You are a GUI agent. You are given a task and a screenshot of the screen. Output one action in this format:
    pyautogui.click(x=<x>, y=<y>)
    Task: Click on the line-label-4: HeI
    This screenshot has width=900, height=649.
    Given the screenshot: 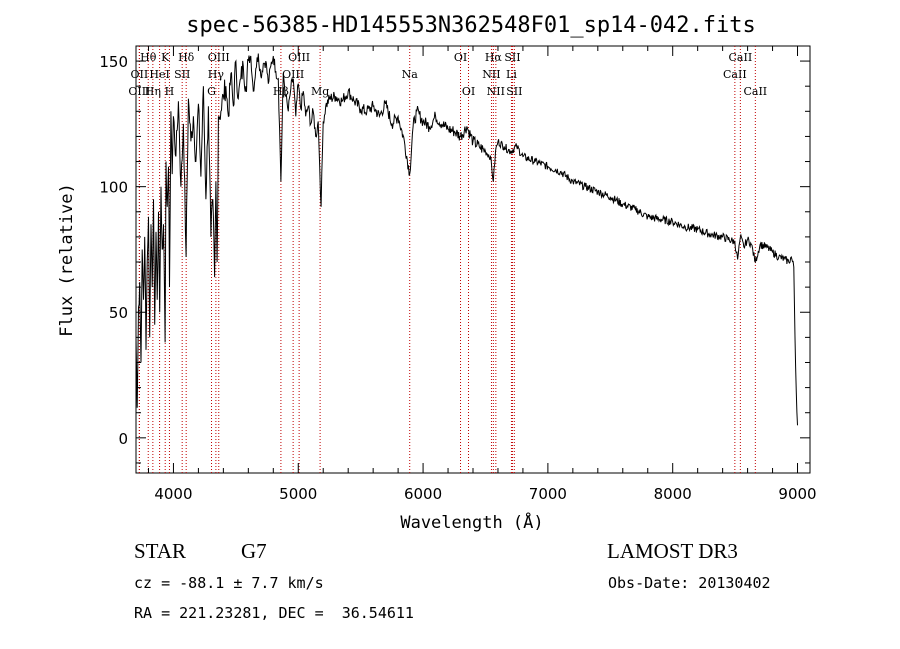 What is the action you would take?
    pyautogui.click(x=159, y=74)
    